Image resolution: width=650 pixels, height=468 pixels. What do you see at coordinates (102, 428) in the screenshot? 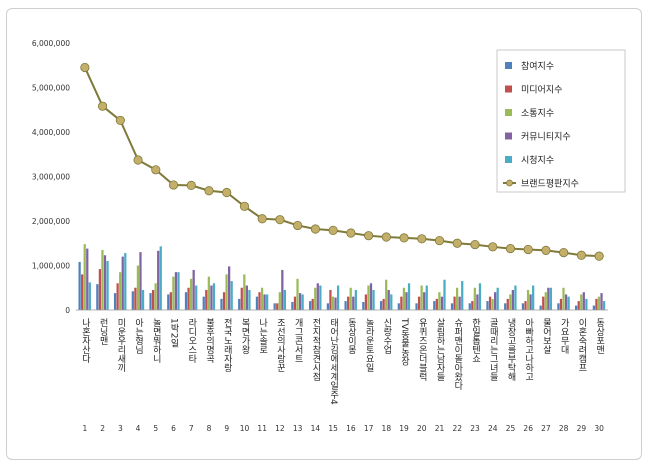
I see `rank-label: 2` at bounding box center [102, 428].